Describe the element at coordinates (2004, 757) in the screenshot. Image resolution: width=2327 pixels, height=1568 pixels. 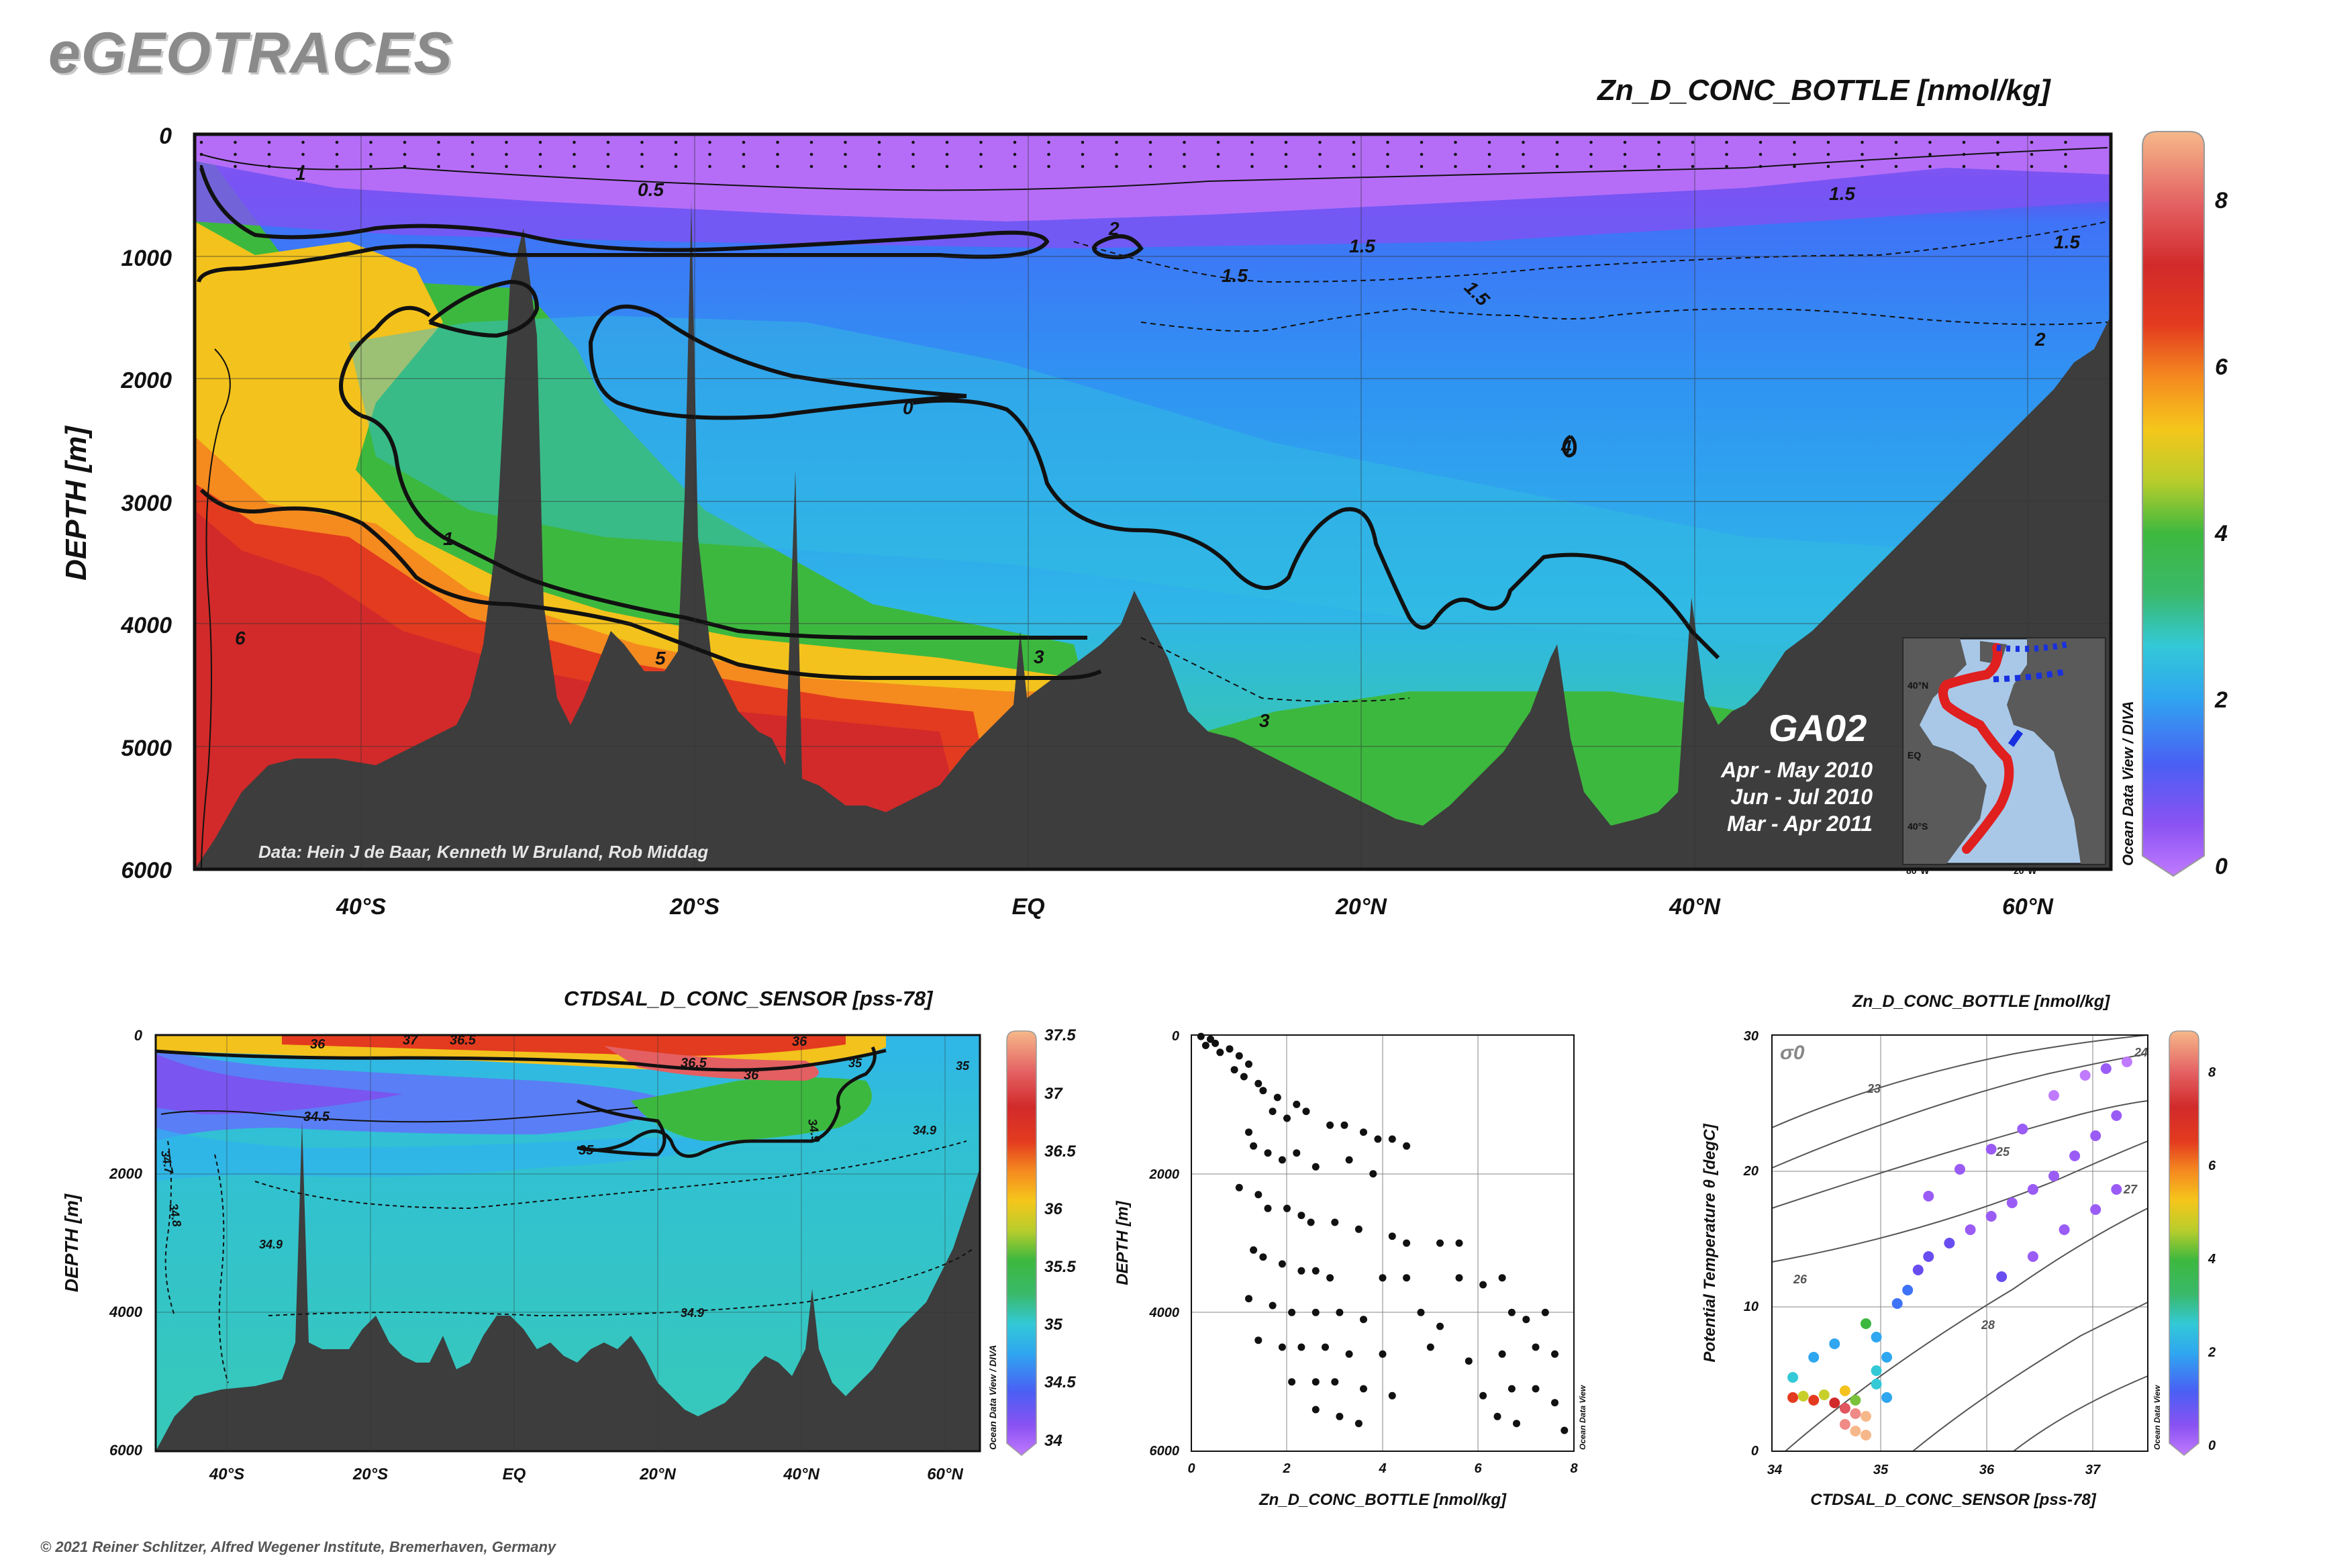
I see `inset-map: 40°N EQ 40°S 80°W 20°W` at that location.